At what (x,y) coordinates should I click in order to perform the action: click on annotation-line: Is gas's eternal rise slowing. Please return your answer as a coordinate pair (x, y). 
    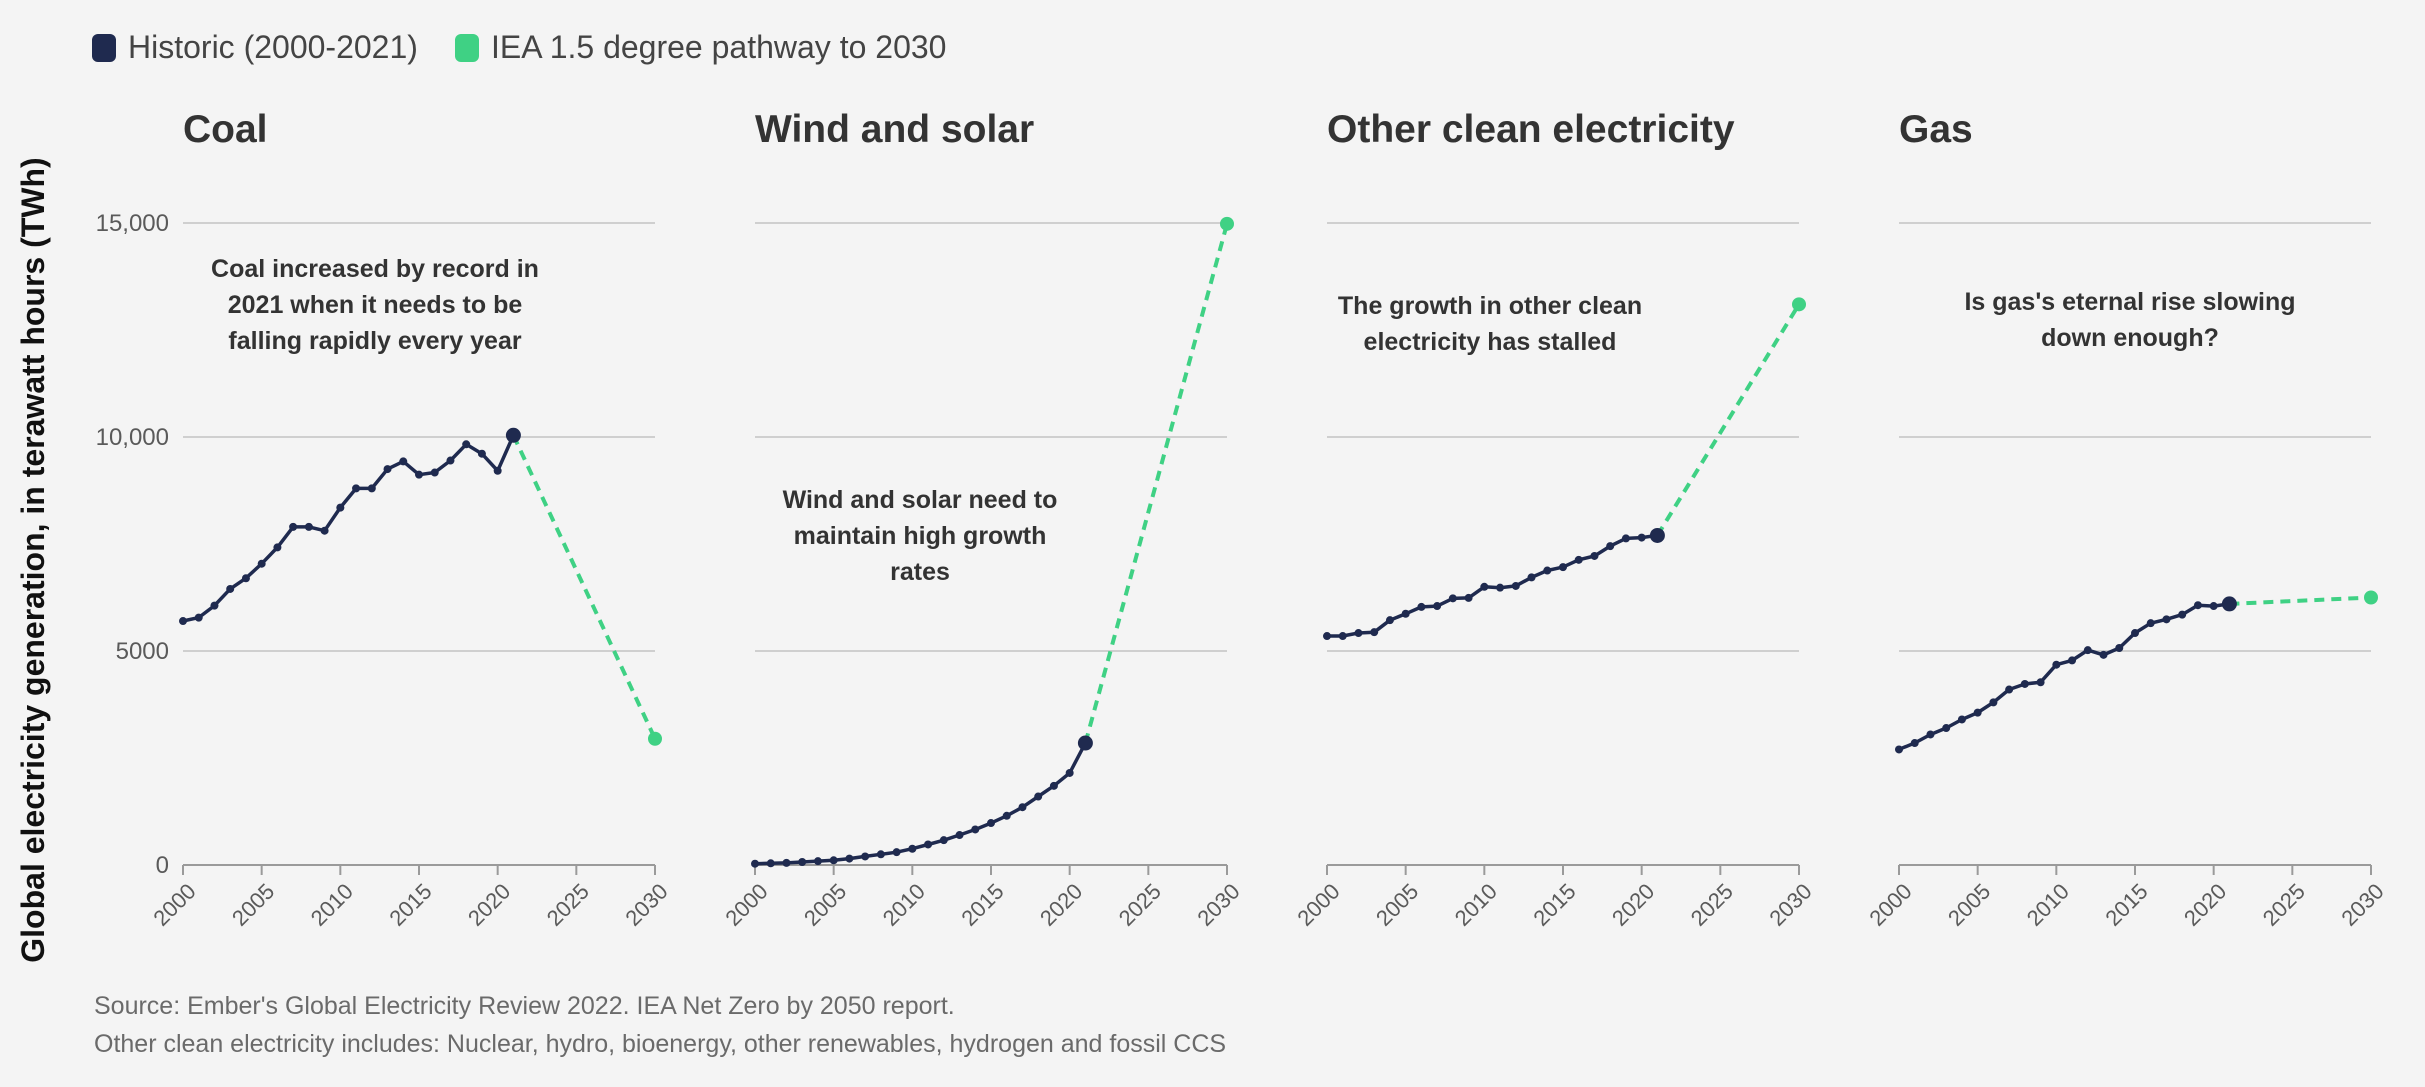
    Looking at the image, I should click on (2129, 302).